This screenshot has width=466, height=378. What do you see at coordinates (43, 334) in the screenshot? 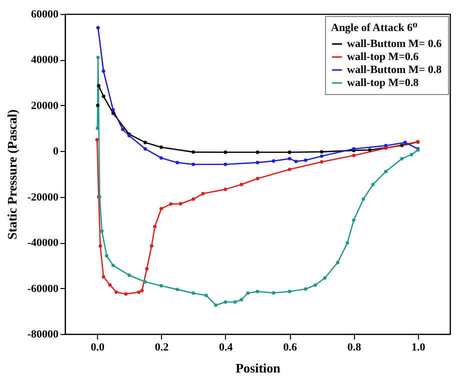
I see `y-tick-label: -80000` at bounding box center [43, 334].